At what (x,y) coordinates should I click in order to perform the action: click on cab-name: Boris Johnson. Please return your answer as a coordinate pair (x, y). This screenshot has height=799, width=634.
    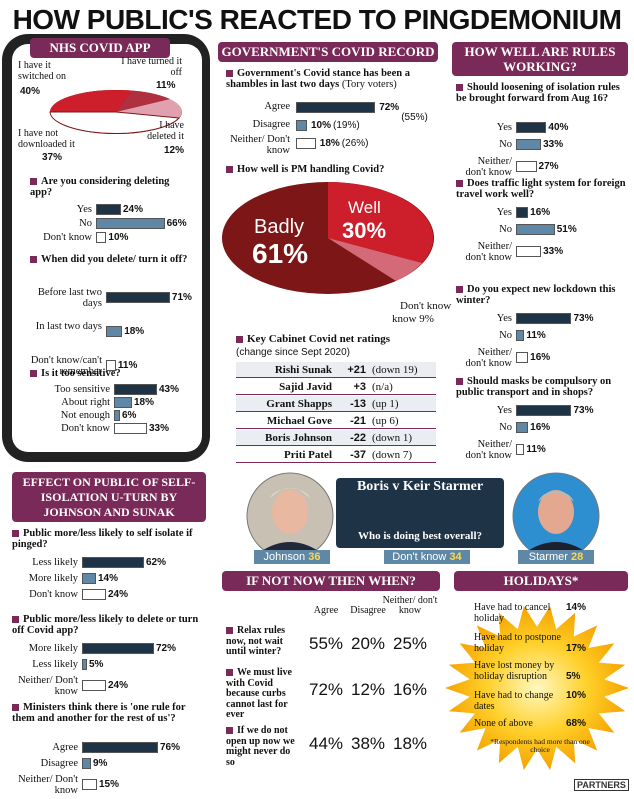
    Looking at the image, I should click on (298, 438).